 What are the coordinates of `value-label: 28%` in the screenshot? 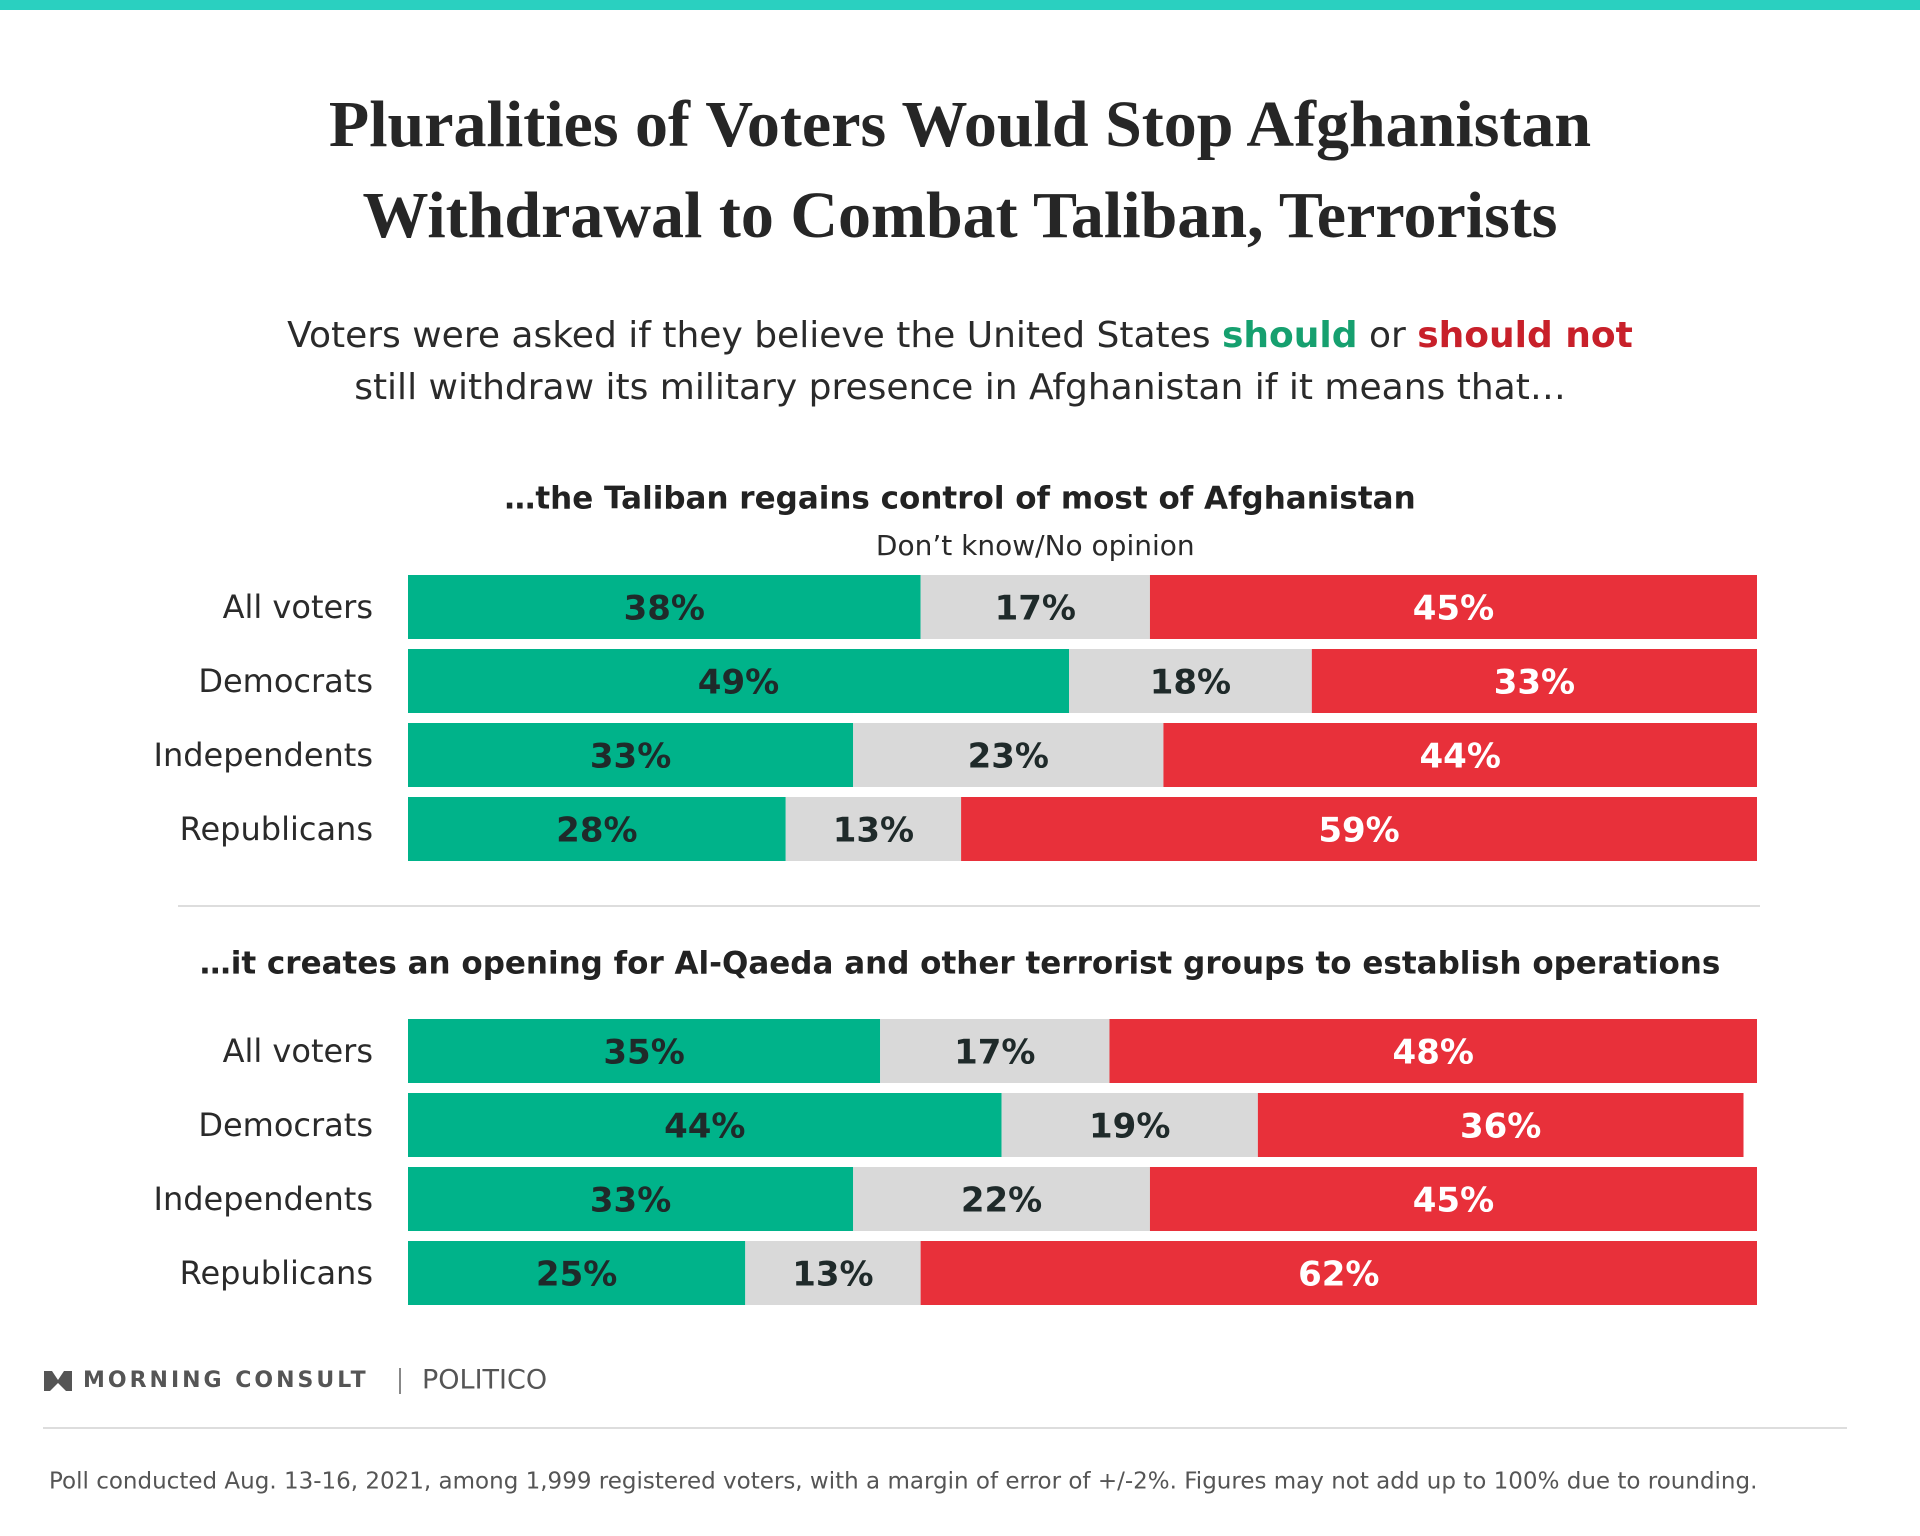 It's located at (596, 831).